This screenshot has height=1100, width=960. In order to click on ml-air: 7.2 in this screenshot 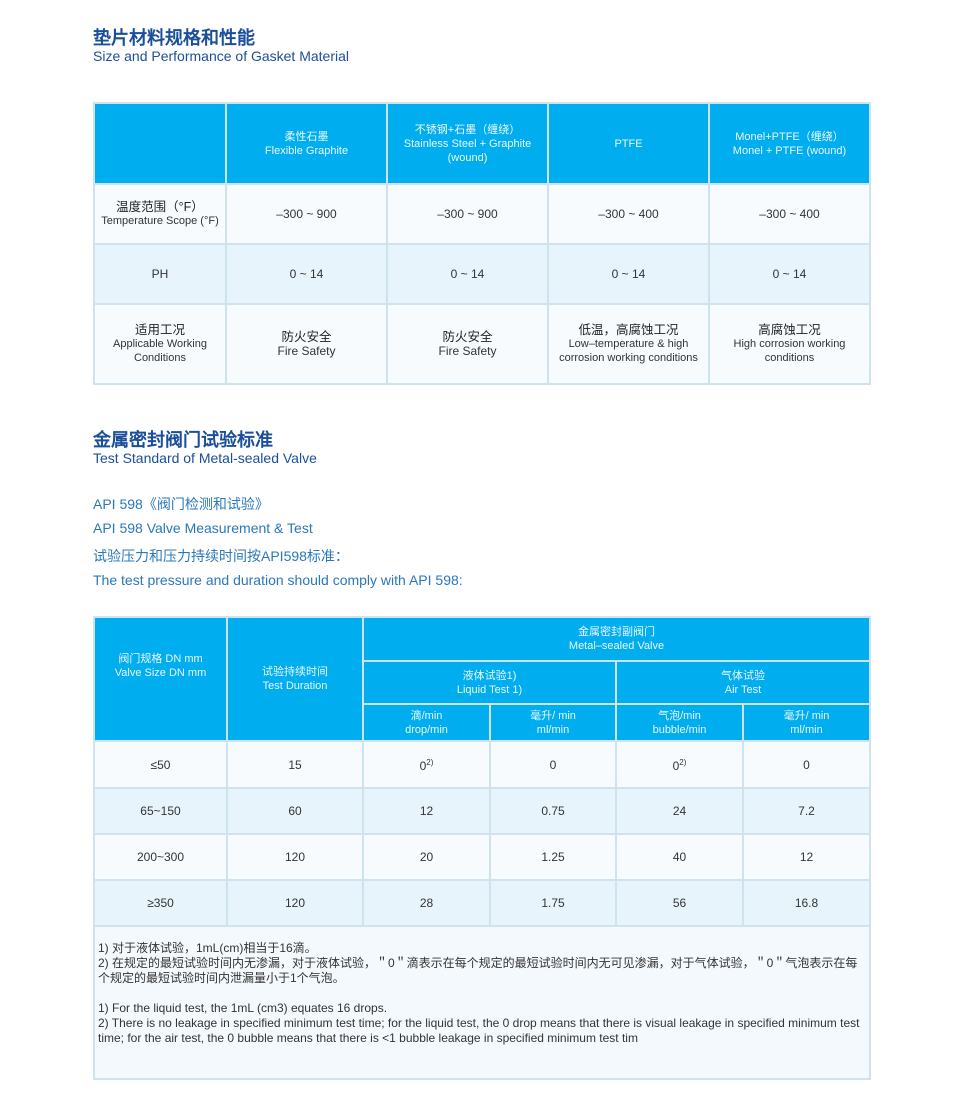, I will do `click(806, 811)`.